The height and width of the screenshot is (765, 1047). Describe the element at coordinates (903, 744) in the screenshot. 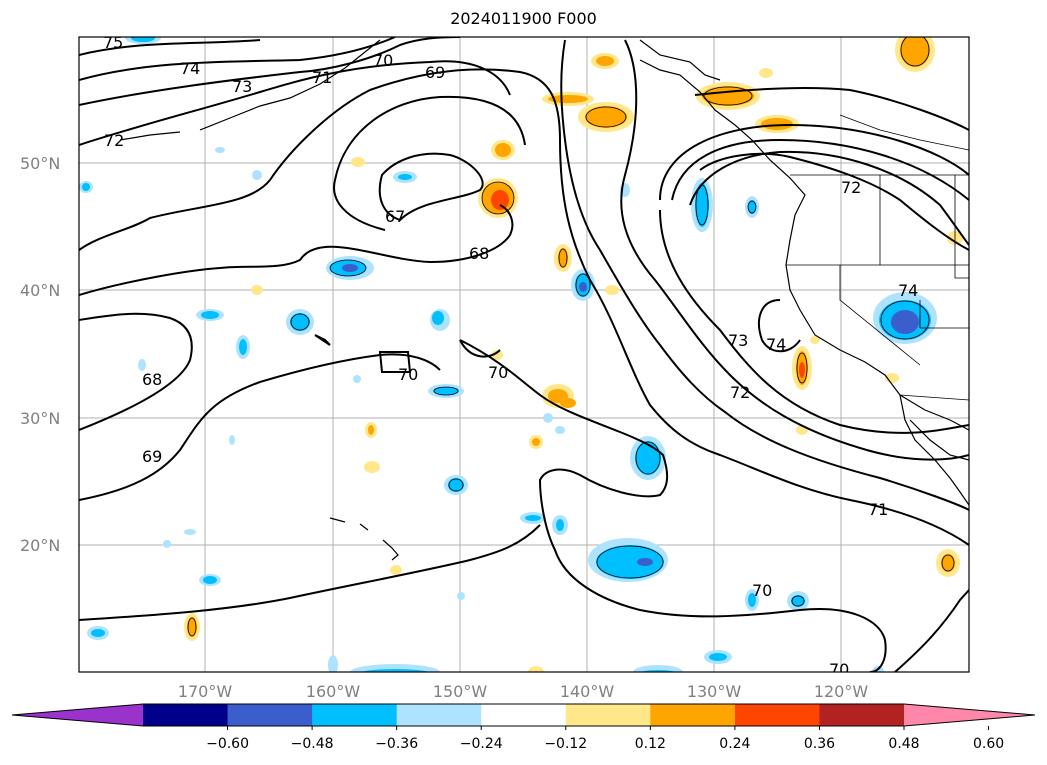

I see `colorbar-tick-label: 0.48` at that location.